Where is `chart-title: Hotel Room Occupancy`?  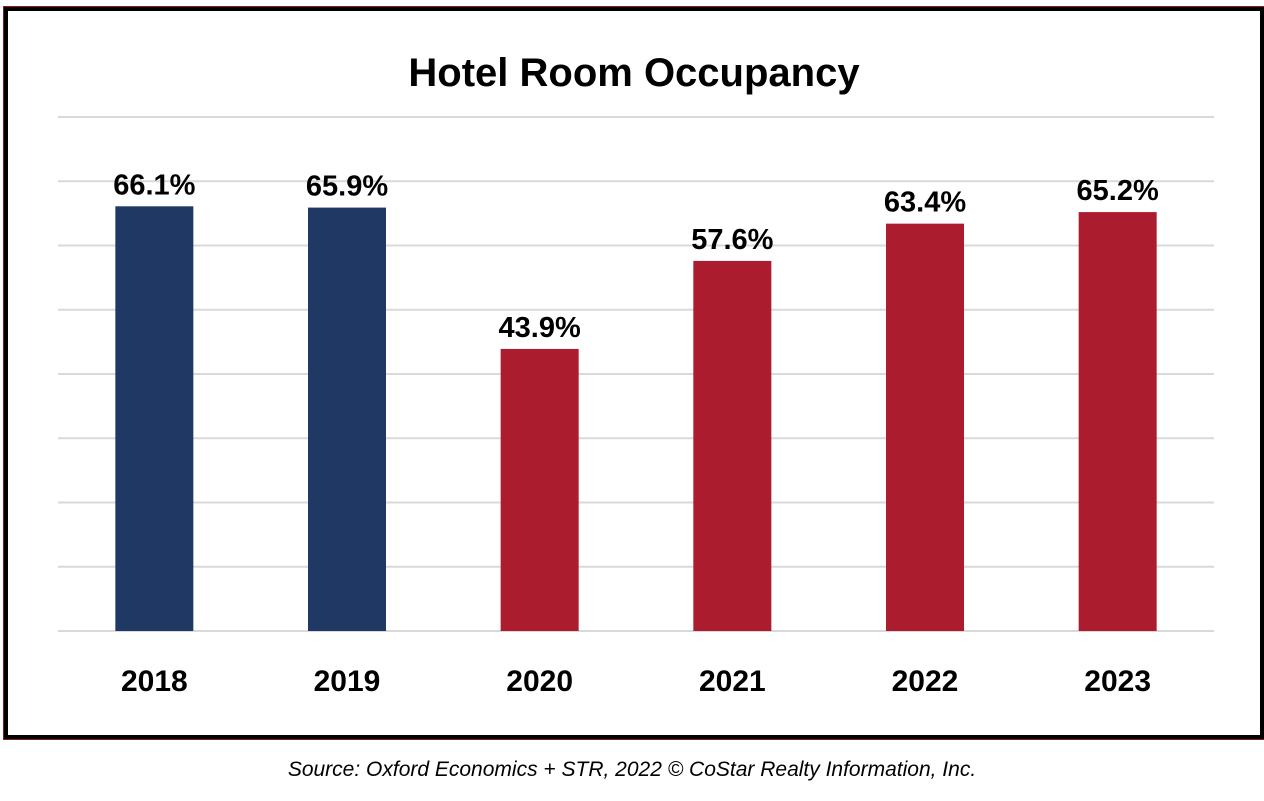 chart-title: Hotel Room Occupancy is located at coordinates (634, 73).